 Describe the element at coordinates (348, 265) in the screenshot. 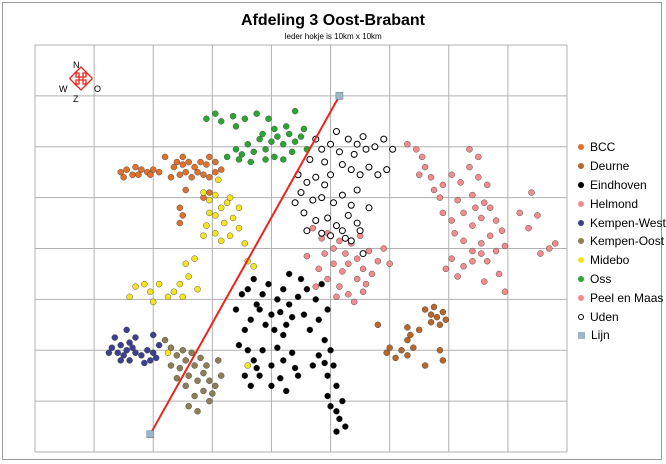

I see `series-helmond` at that location.